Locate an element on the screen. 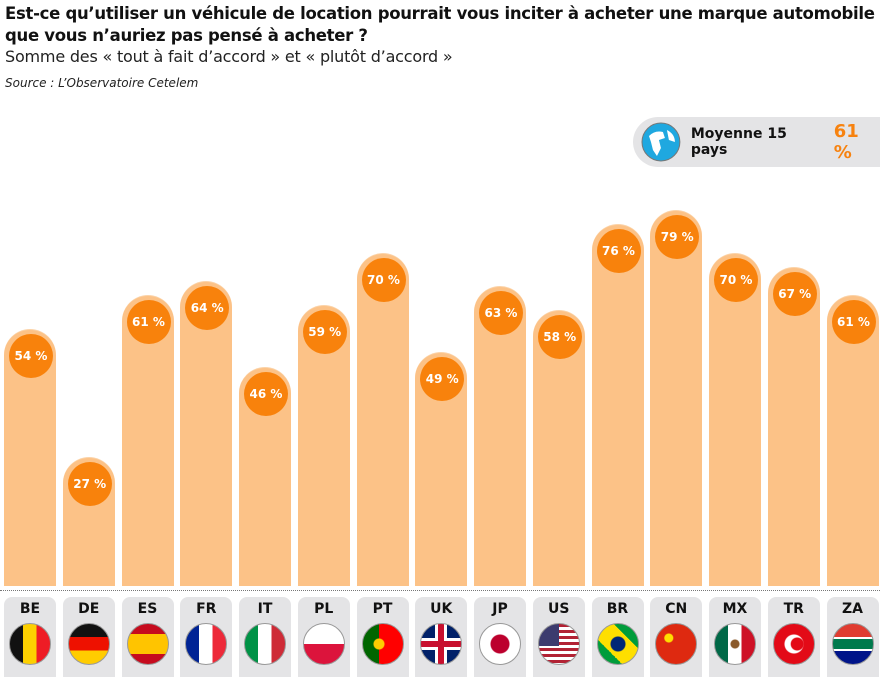  bar-tr: 67 % is located at coordinates (793, 426).